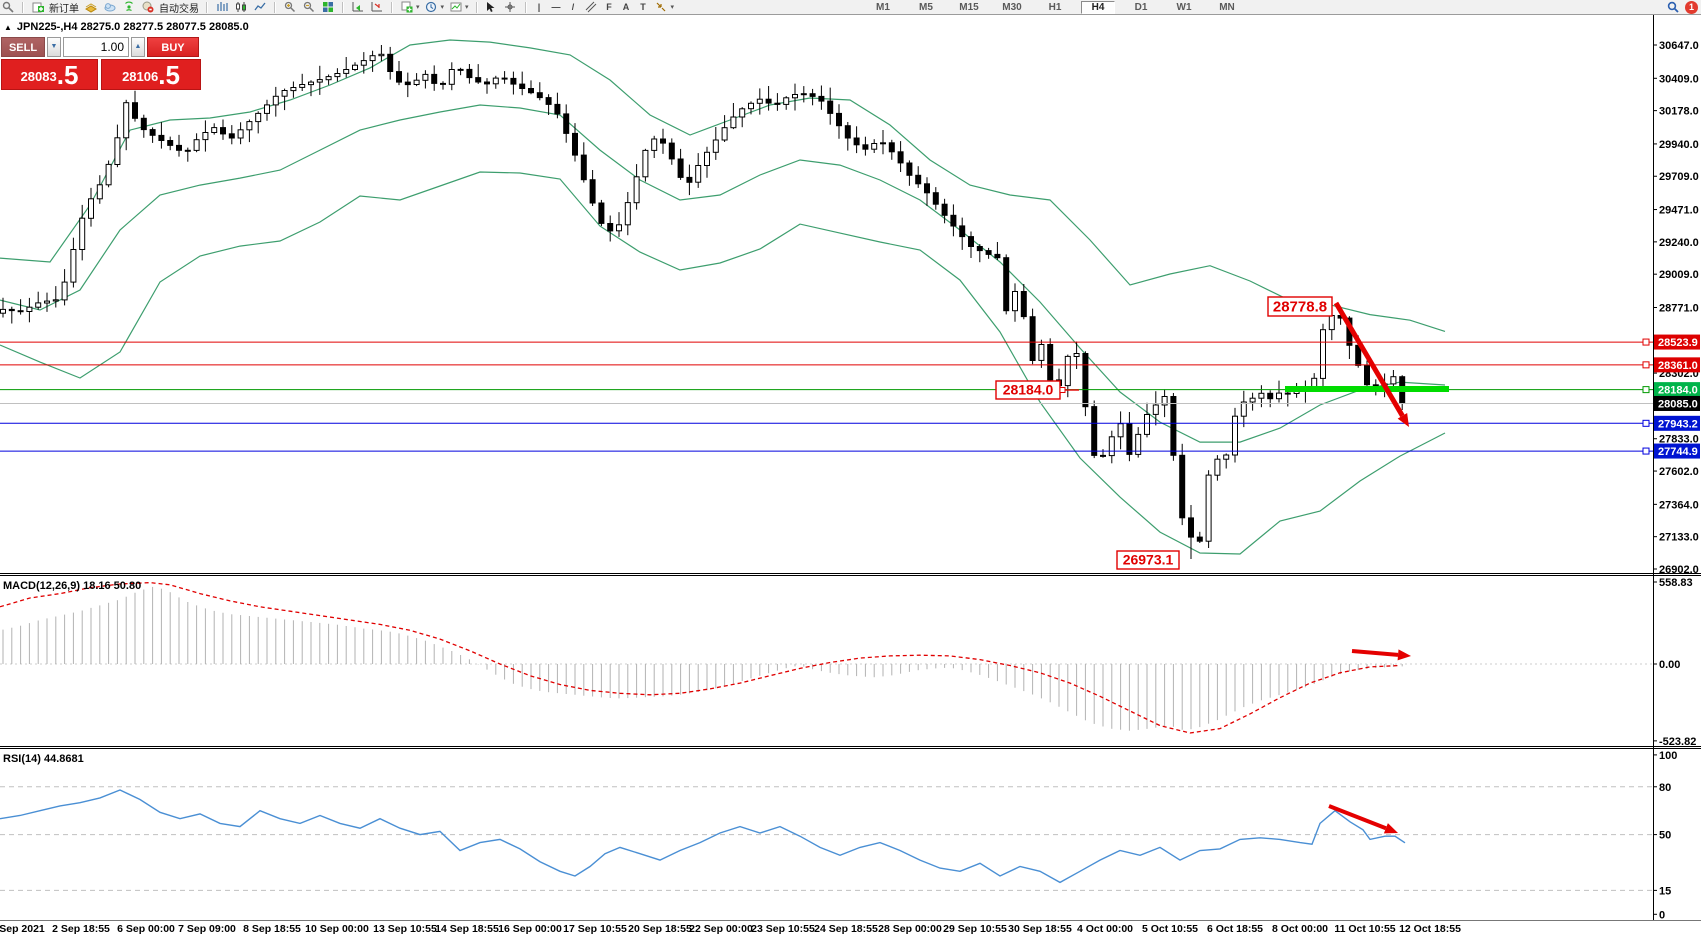  What do you see at coordinates (672, 7) in the screenshot?
I see `arrows-caret-icon: ▾` at bounding box center [672, 7].